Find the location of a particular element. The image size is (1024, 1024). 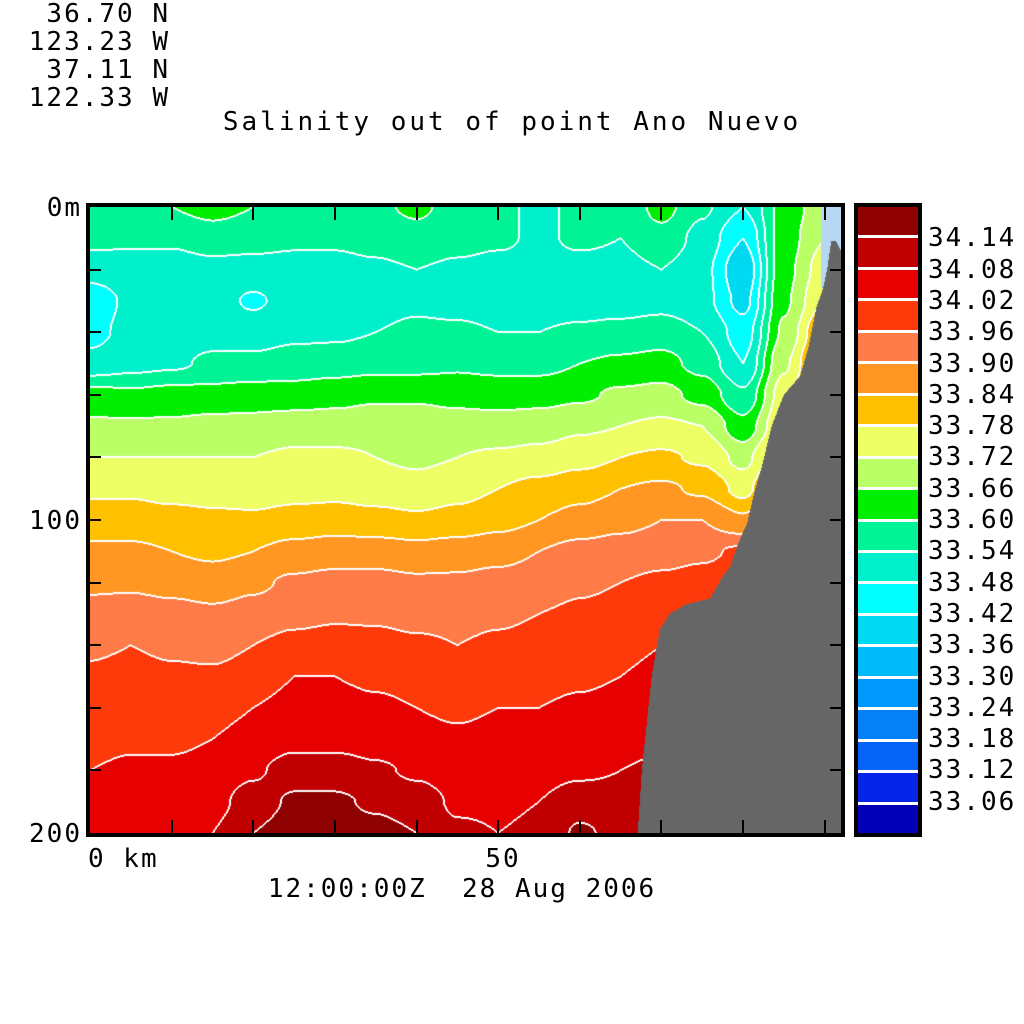

colorbar-label: 33.66 is located at coordinates (972, 488).